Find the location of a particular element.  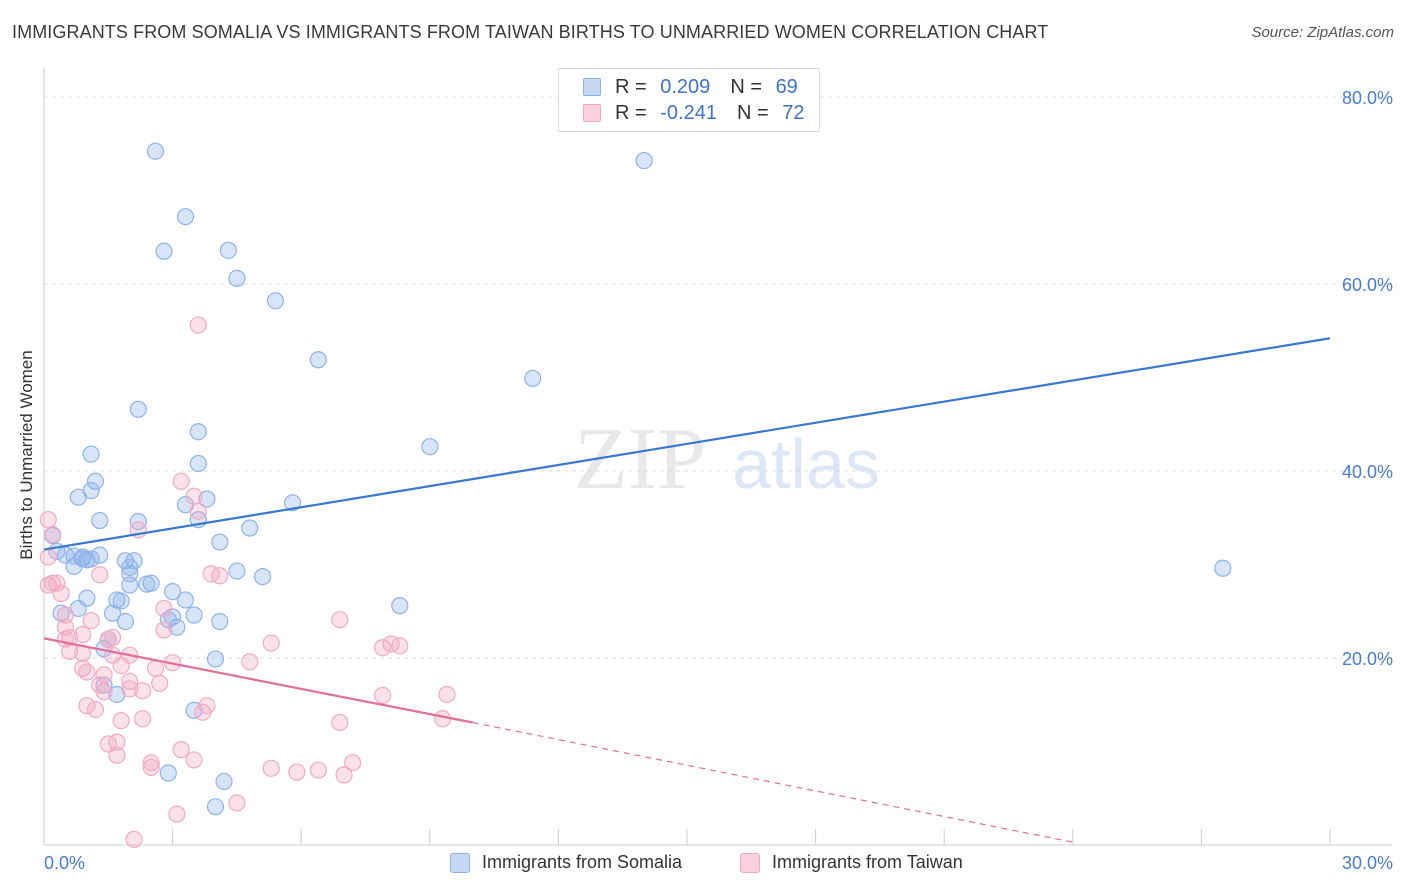

bottom-legend-somalia: Immigrants from Somalia is located at coordinates (566, 862).